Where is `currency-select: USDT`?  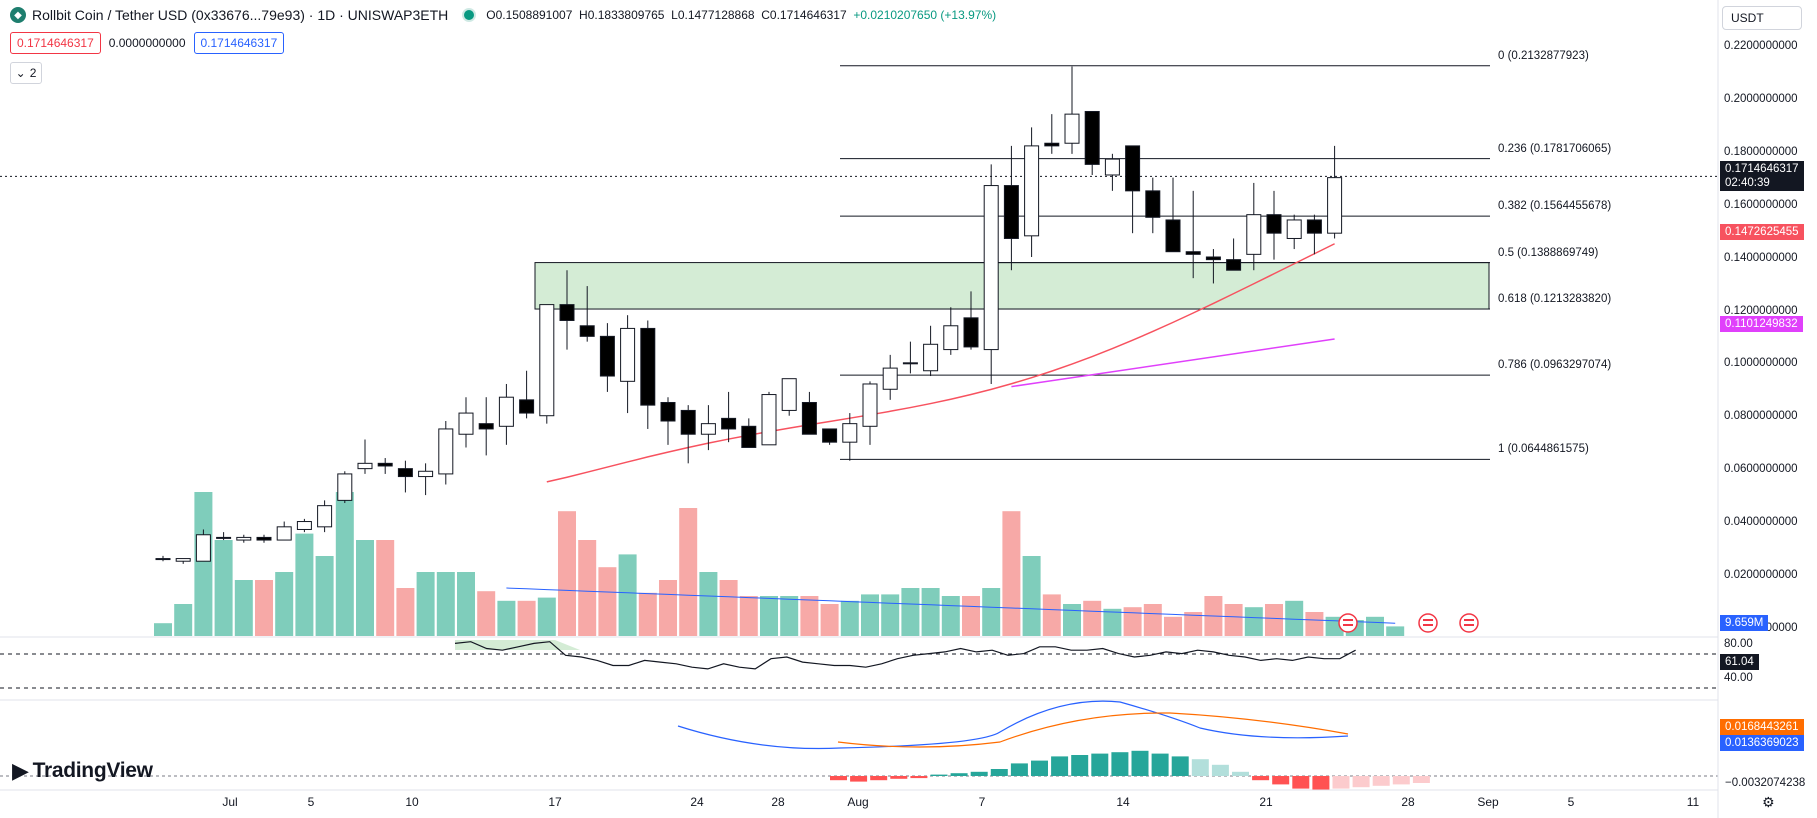 currency-select: USDT is located at coordinates (1762, 18).